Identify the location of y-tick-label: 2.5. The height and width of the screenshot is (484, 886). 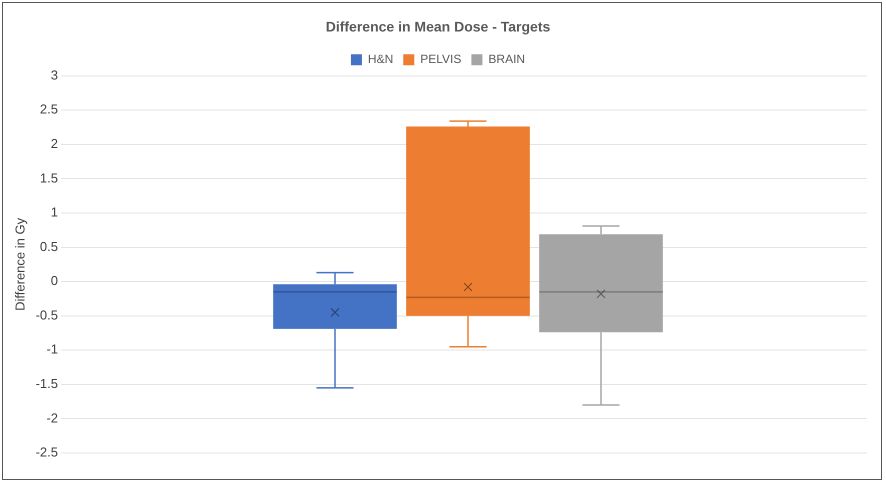
(49, 109).